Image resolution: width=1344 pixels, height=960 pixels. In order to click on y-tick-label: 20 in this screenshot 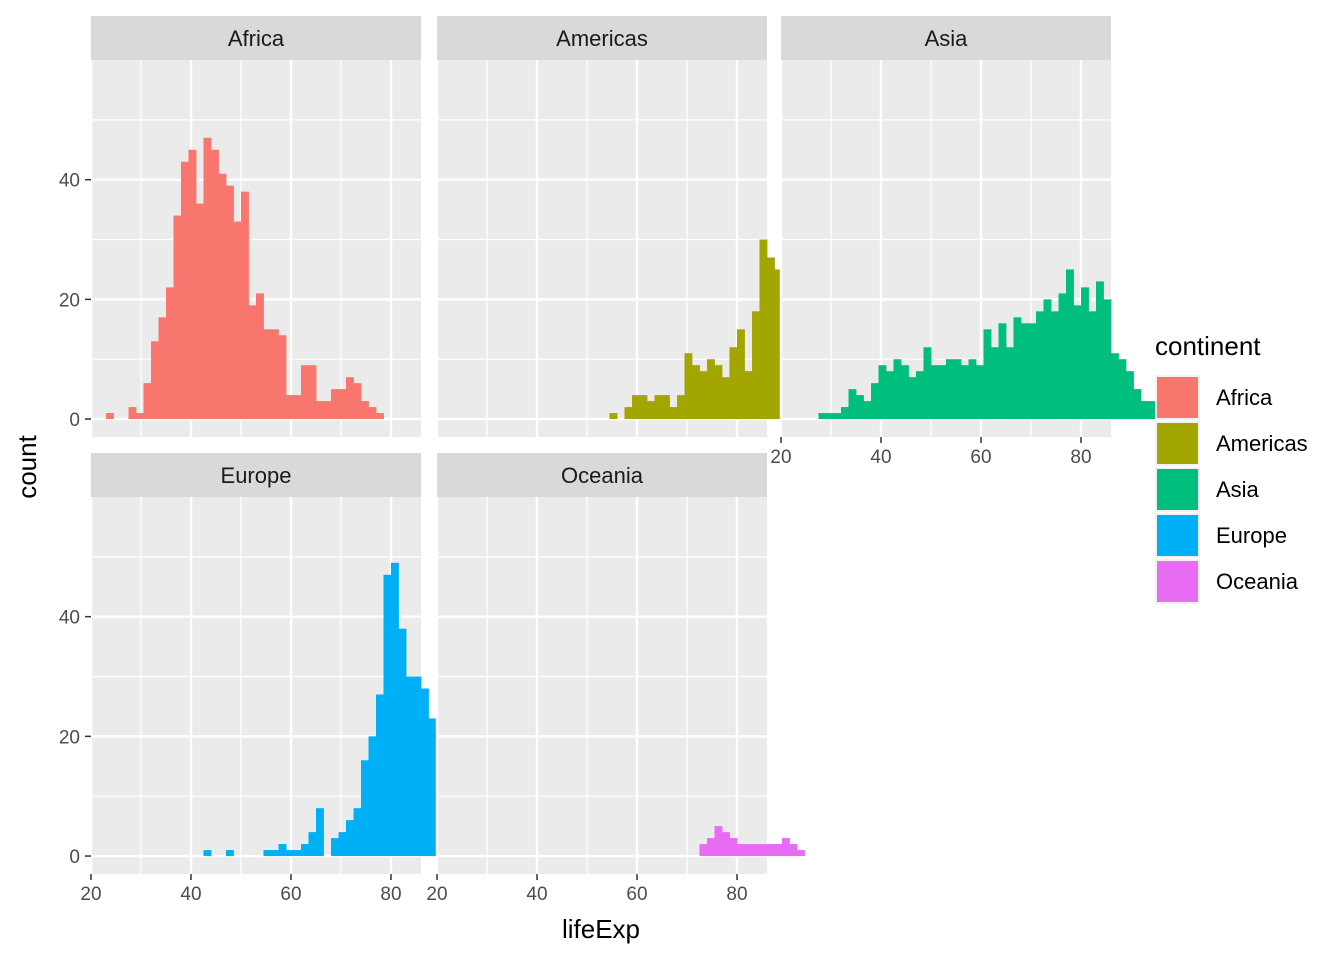, I will do `click(69, 300)`.